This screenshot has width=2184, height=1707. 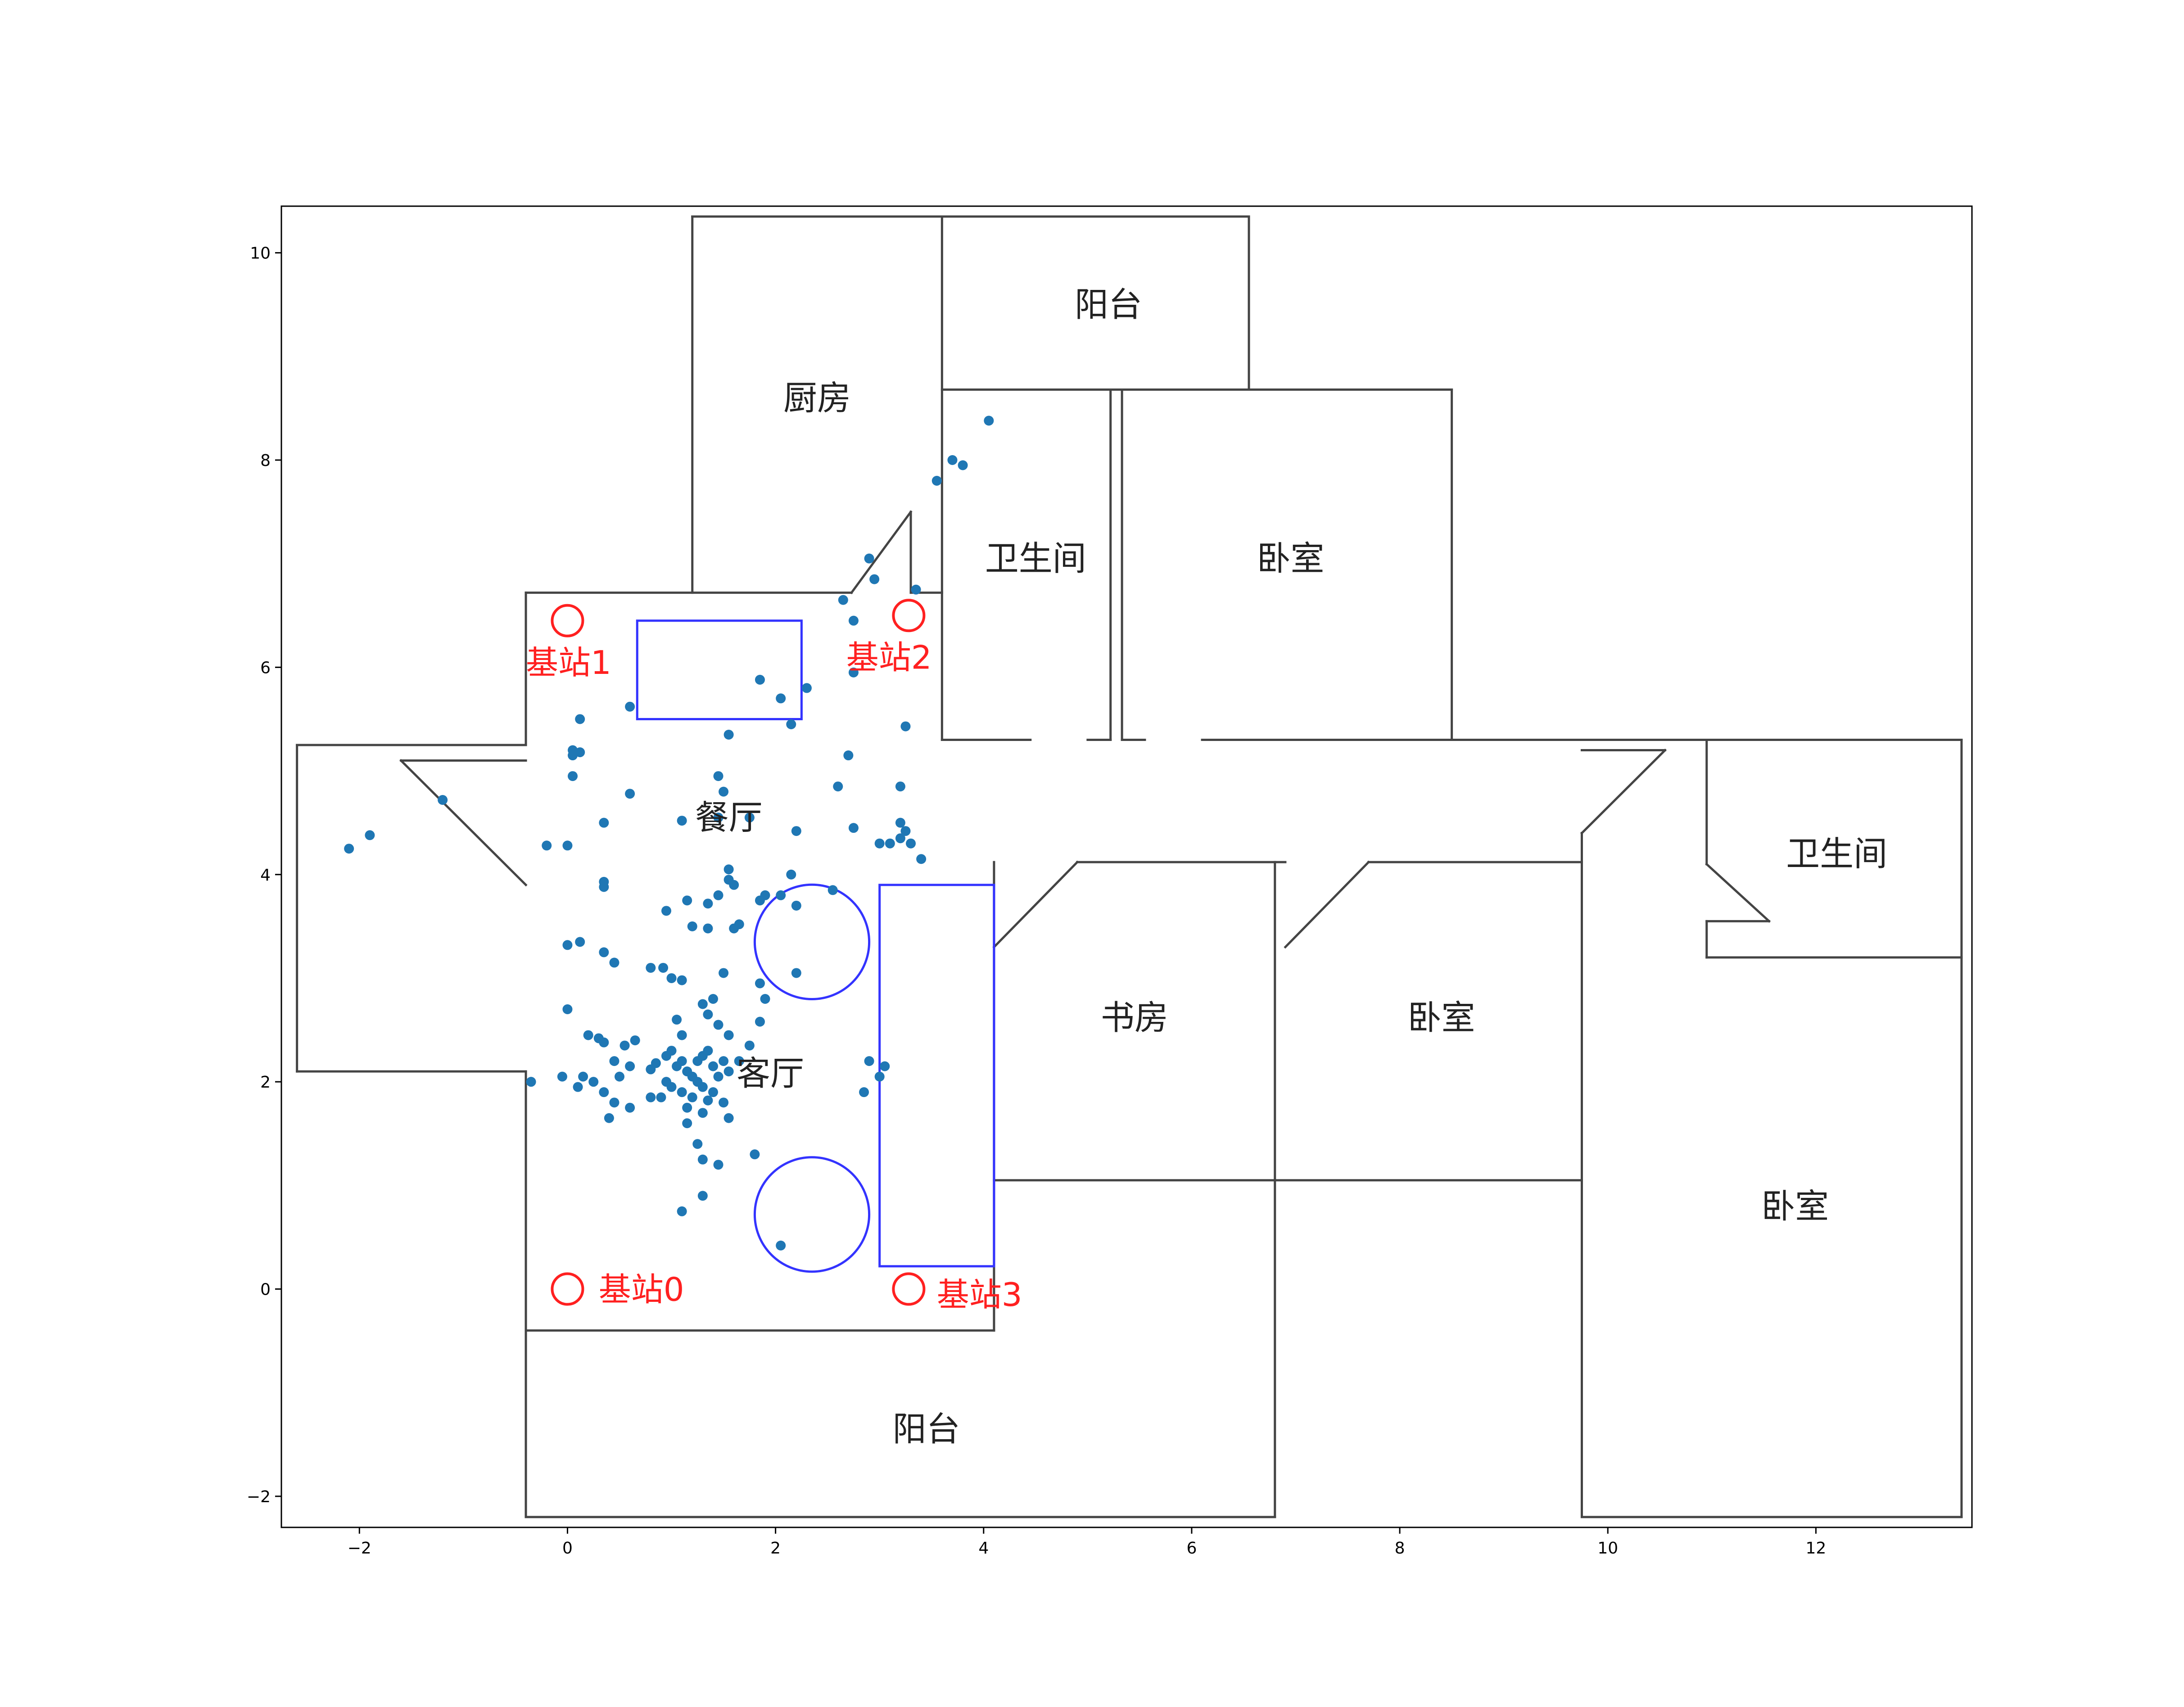 What do you see at coordinates (1837, 854) in the screenshot?
I see `room-label: 卫生间` at bounding box center [1837, 854].